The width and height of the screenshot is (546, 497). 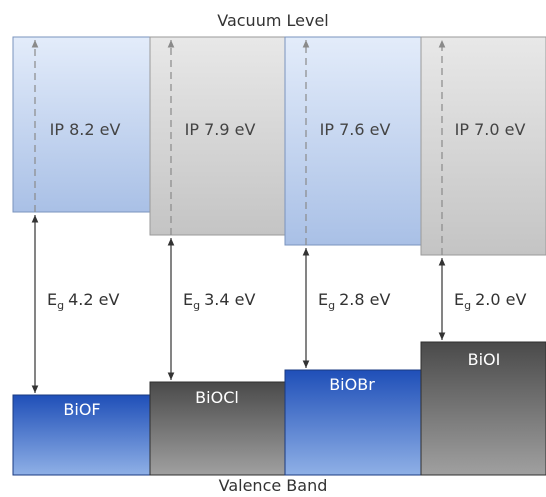 What do you see at coordinates (355, 129) in the screenshot?
I see `ionization-potential-label-biobr: IP 7.6 eV` at bounding box center [355, 129].